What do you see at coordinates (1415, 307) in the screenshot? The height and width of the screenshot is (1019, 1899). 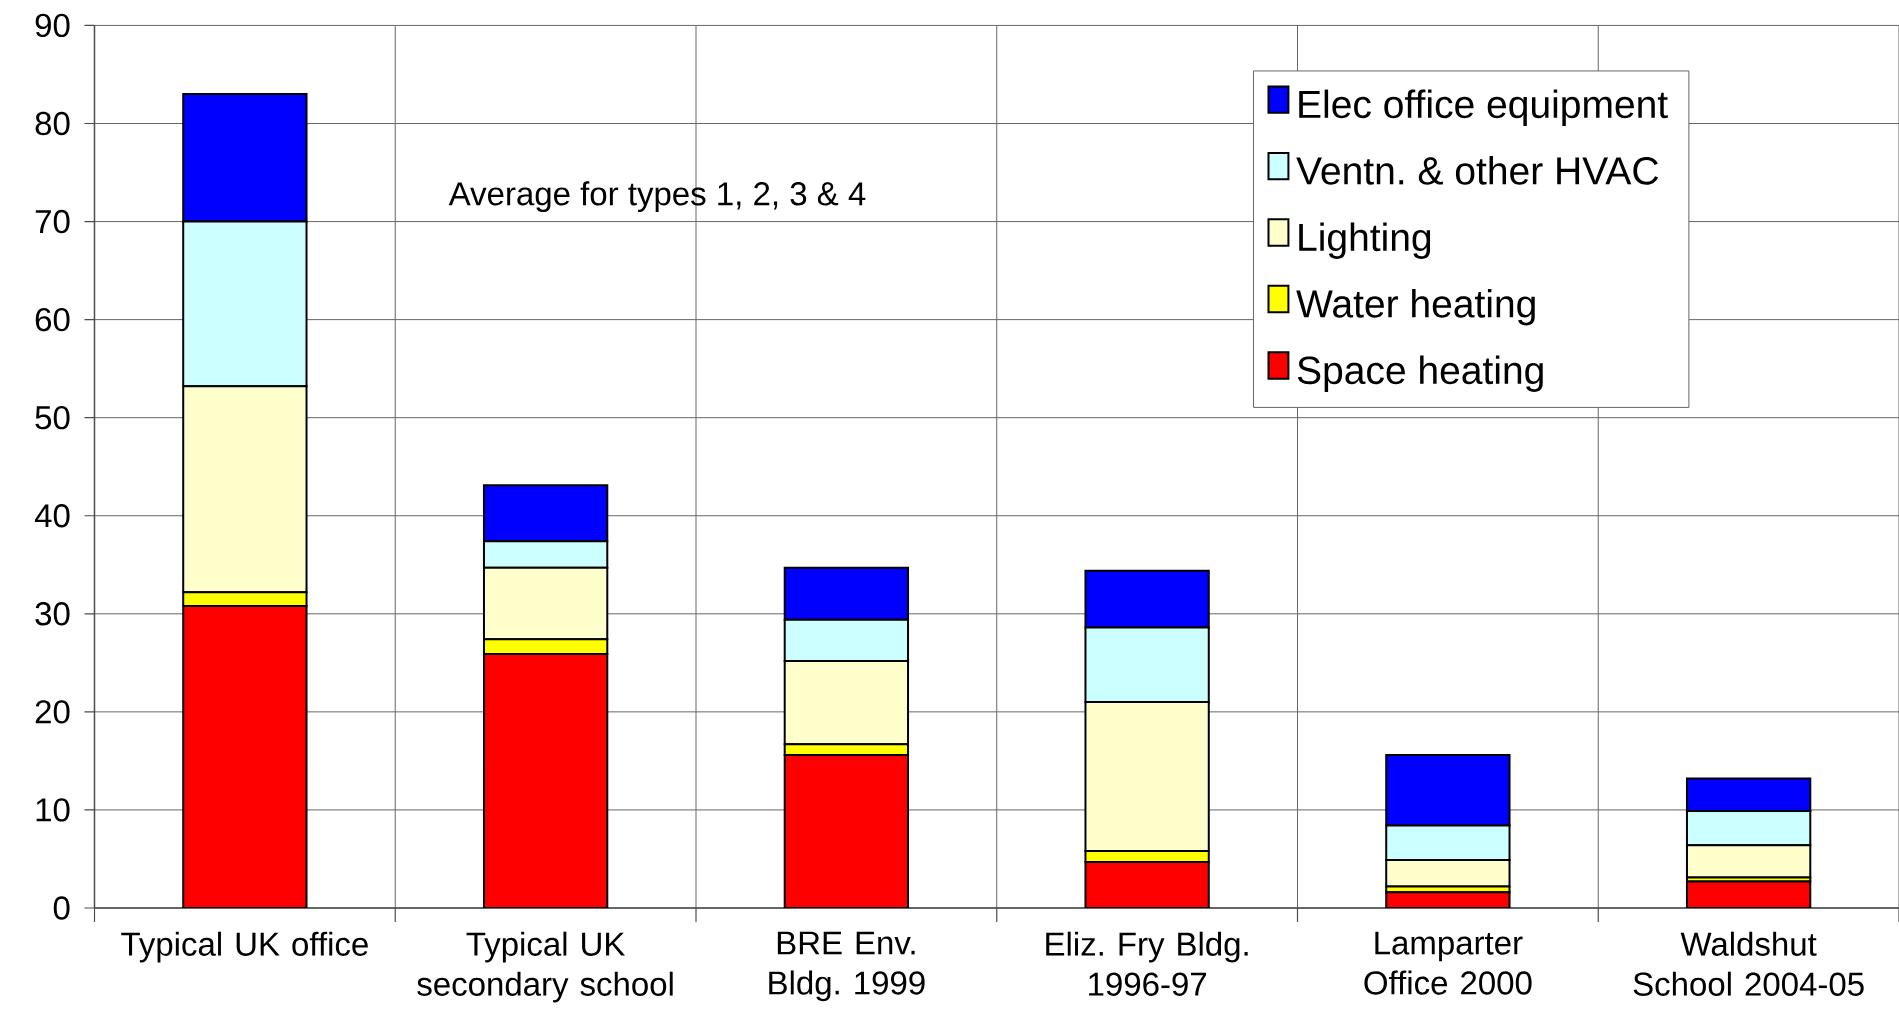 I see `legend-label: Water heating` at bounding box center [1415, 307].